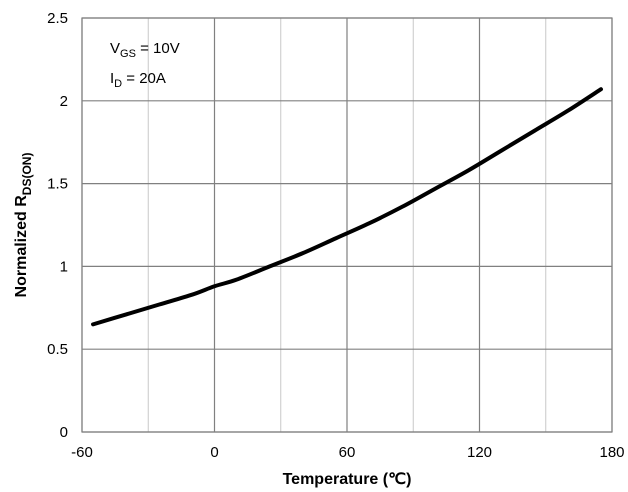  Describe the element at coordinates (57, 225) in the screenshot. I see `y-tick-labels: 0 0.5 1 1.5 2 2.5` at that location.